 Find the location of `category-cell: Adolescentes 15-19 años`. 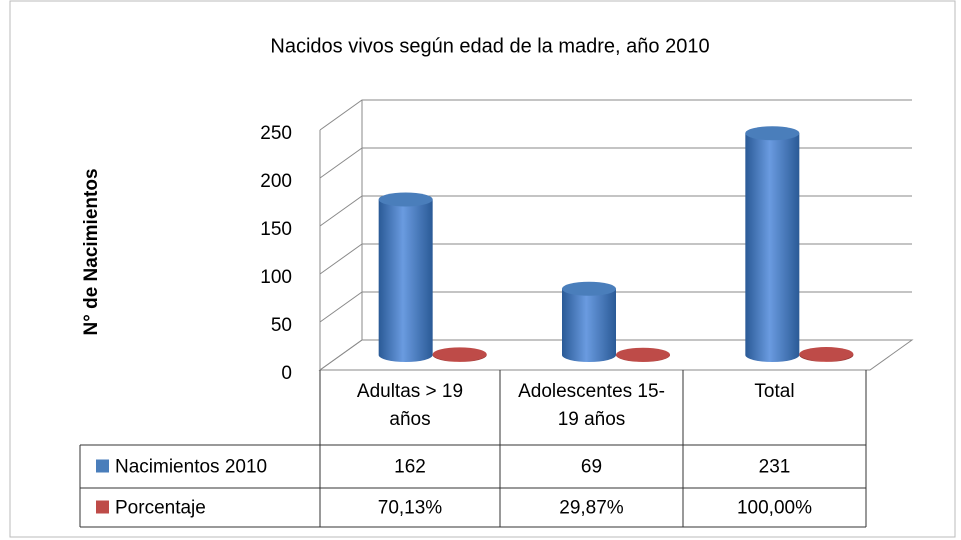

category-cell: Adolescentes 15-19 años is located at coordinates (591, 405).